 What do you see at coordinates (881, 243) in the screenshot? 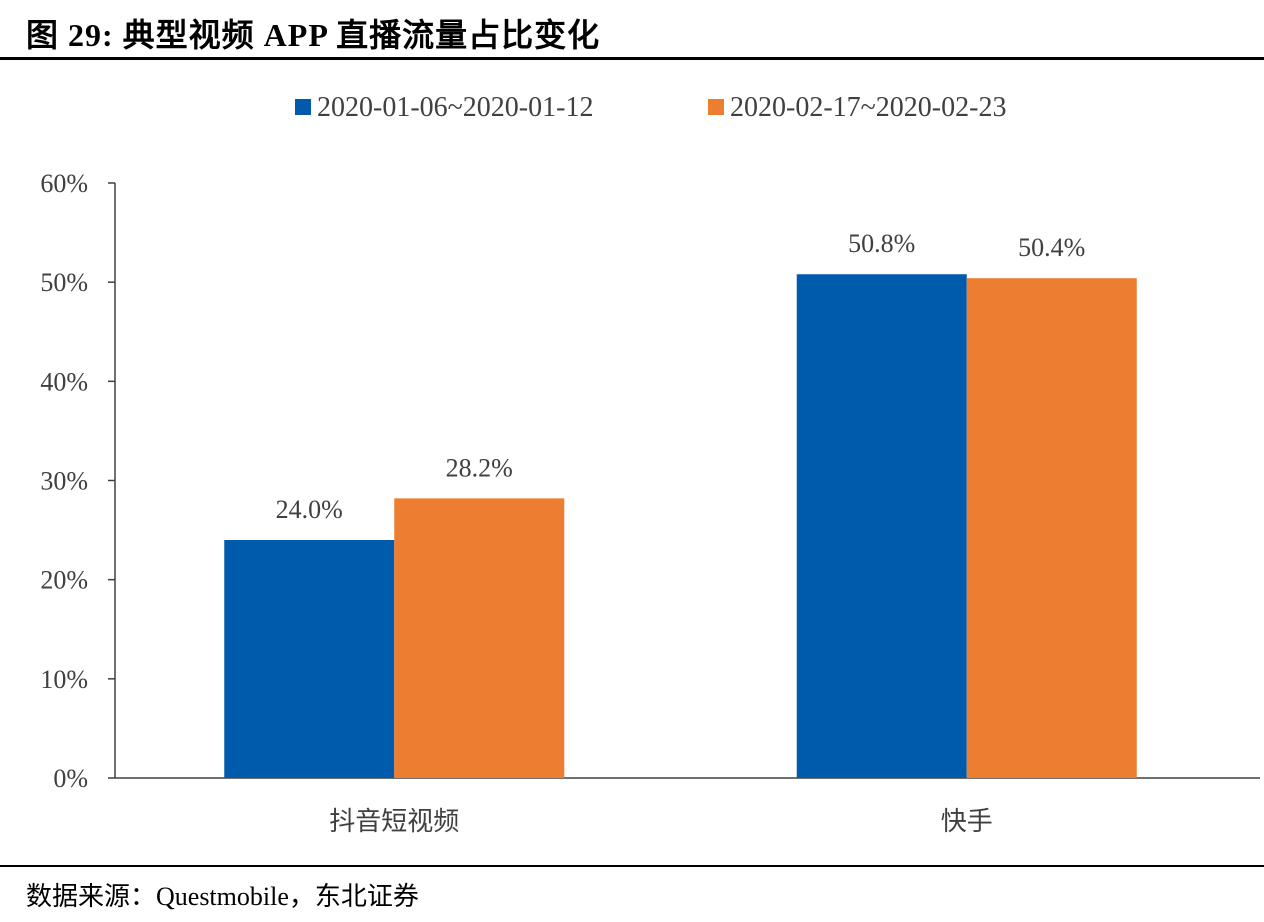
I see `data-label: 50.8%` at bounding box center [881, 243].